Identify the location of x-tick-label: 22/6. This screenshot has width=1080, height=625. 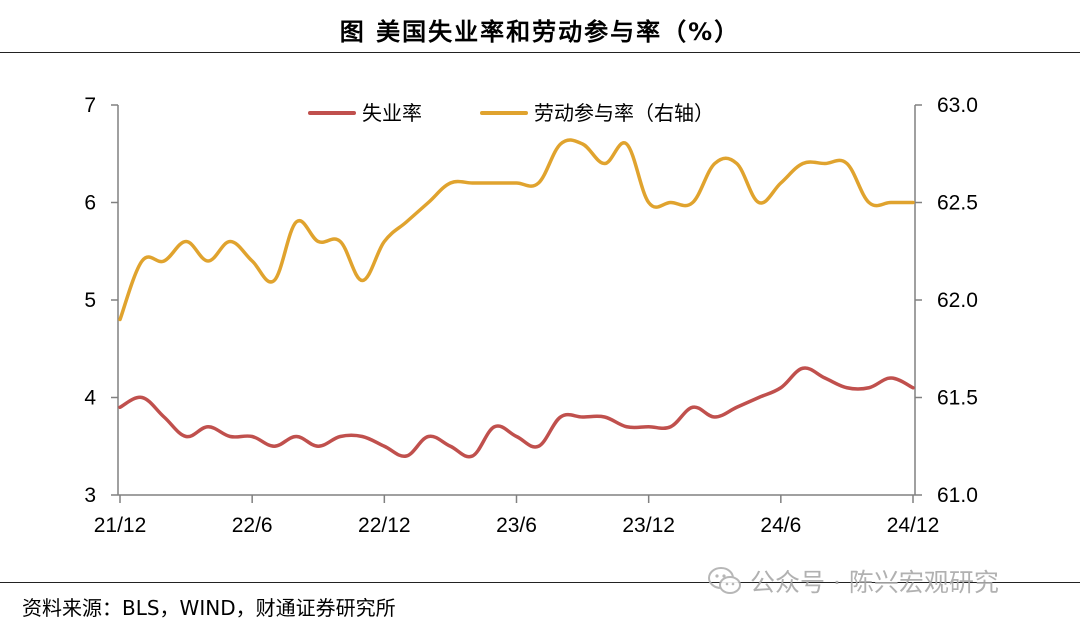
(252, 525).